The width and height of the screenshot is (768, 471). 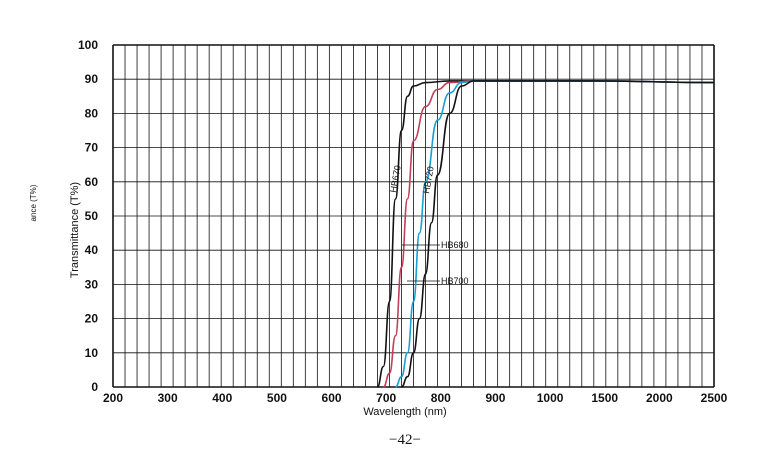 I want to click on y-tick-label: 60, so click(x=92, y=182).